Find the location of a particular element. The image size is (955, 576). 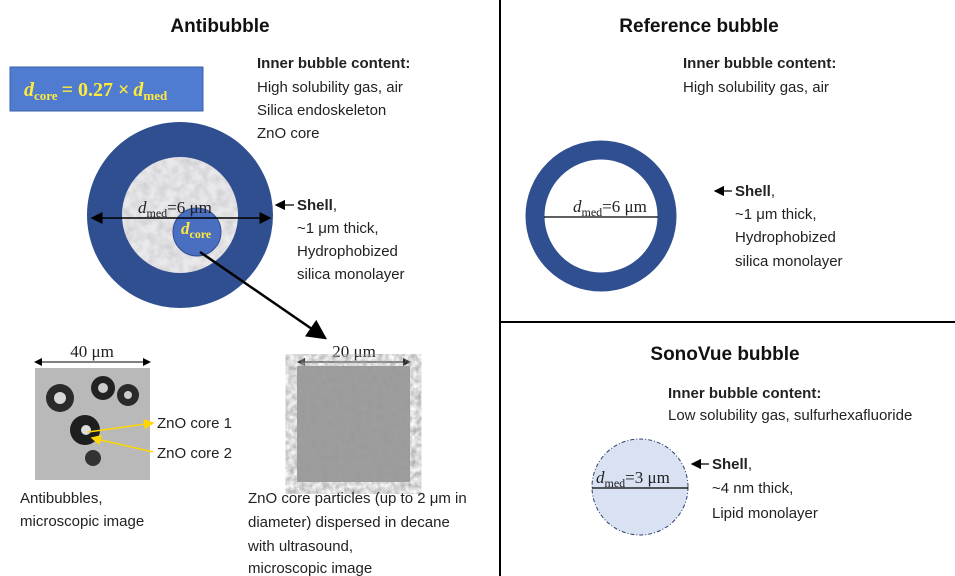

text-part: =3 μm is located at coordinates (647, 477).